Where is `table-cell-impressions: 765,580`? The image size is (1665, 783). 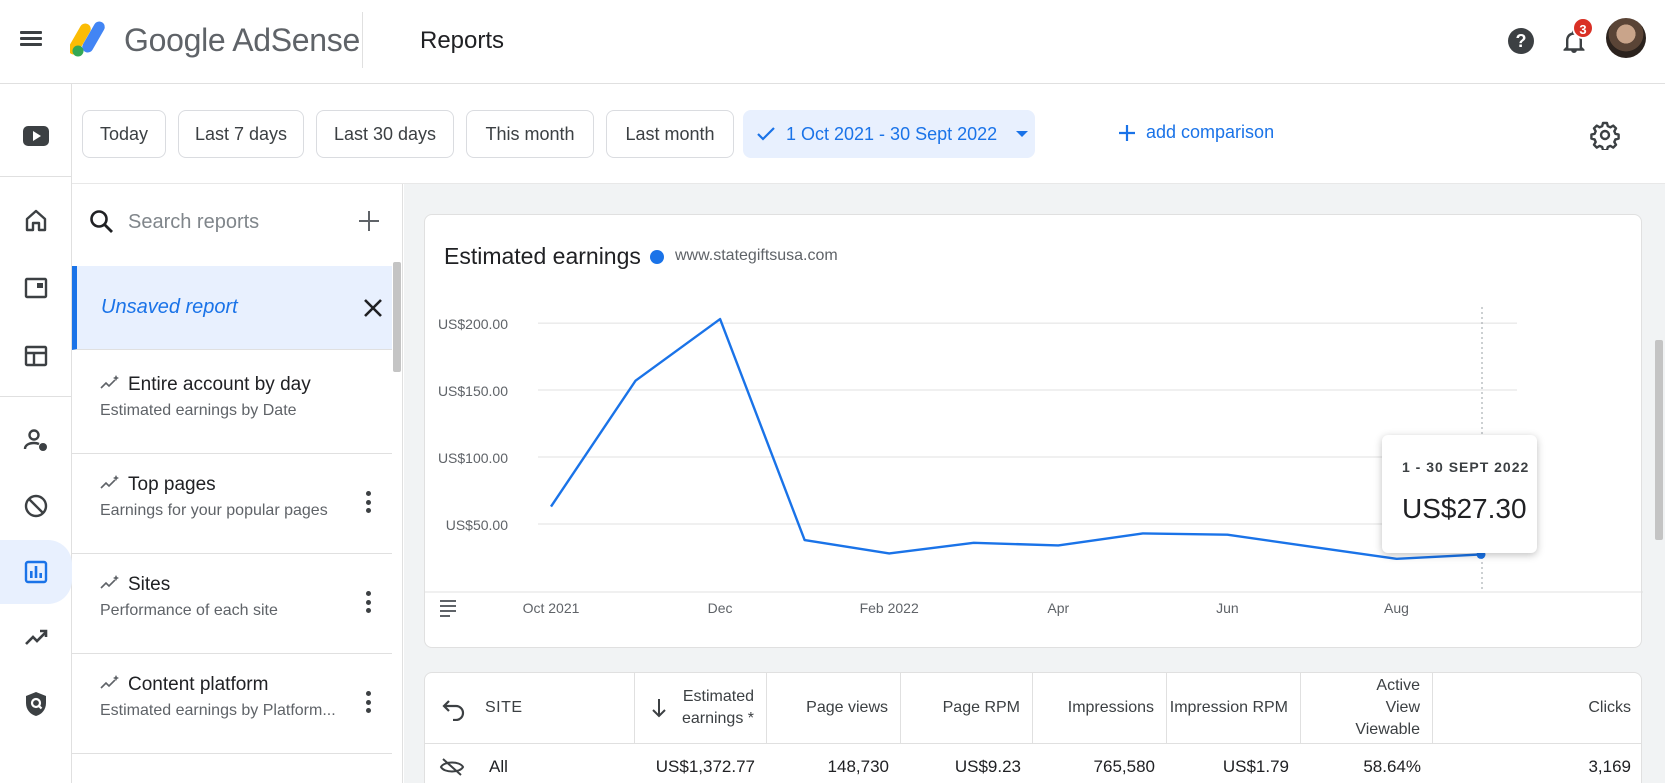
table-cell-impressions: 765,580 is located at coordinates (1124, 766).